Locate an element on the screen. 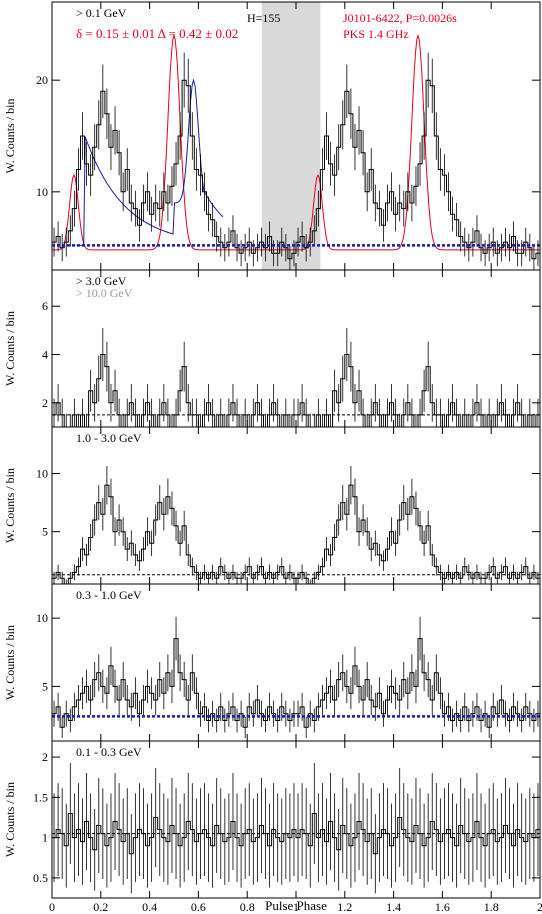  model-curve-line is located at coordinates (150, 162).